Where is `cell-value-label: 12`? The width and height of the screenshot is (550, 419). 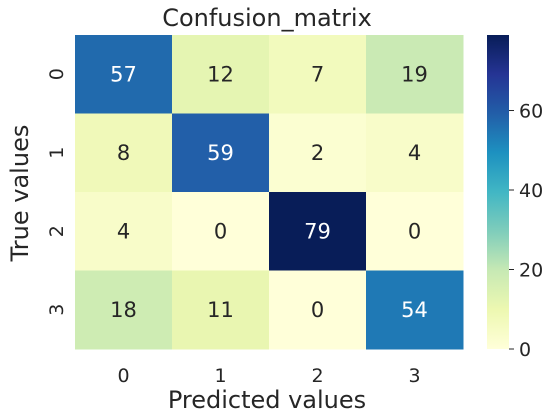
cell-value-label: 12 is located at coordinates (220, 74).